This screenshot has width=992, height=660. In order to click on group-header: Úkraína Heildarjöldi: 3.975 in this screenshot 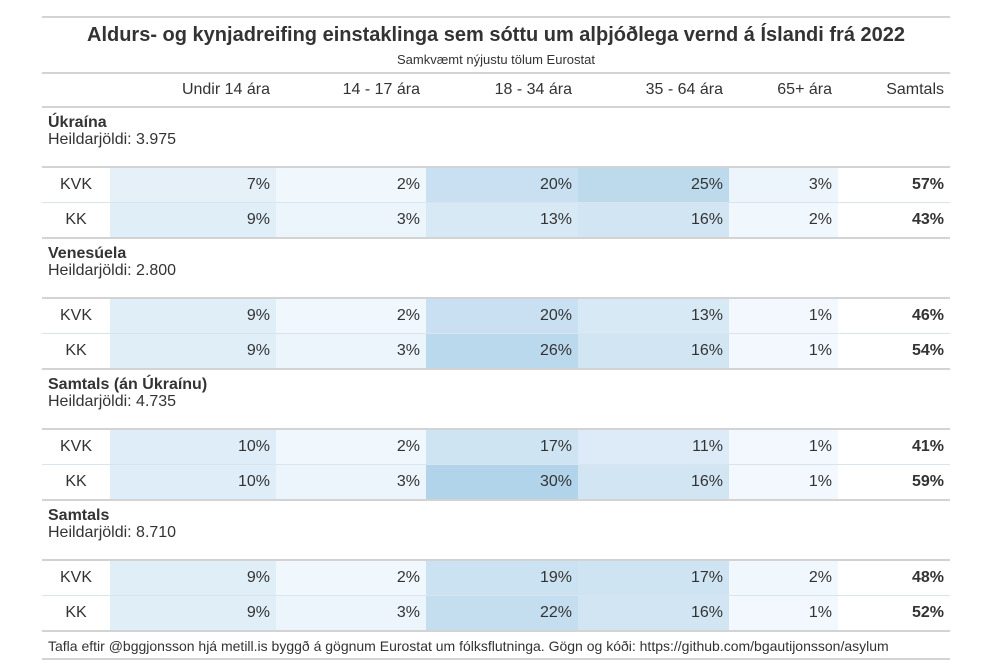, I will do `click(496, 137)`.